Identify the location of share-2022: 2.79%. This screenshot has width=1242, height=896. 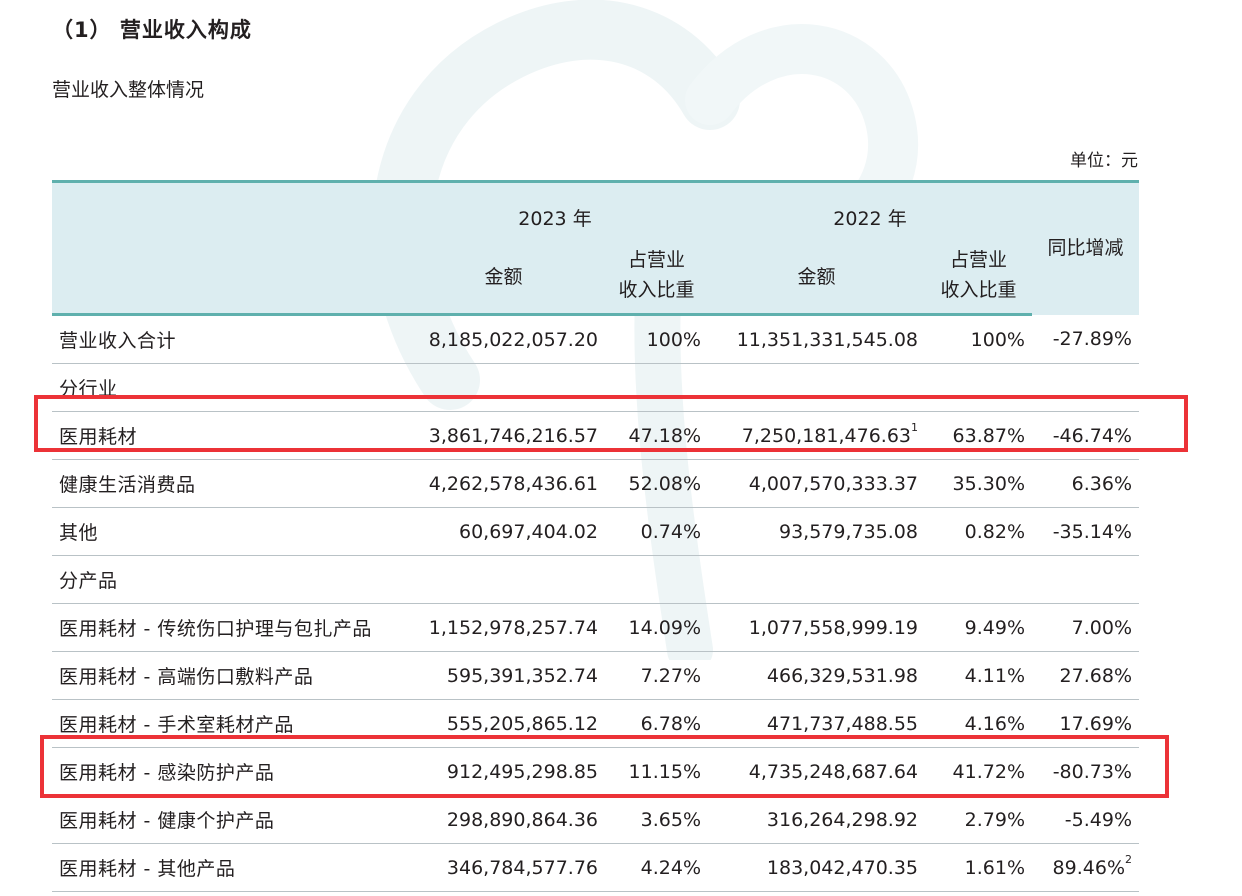
(978, 819).